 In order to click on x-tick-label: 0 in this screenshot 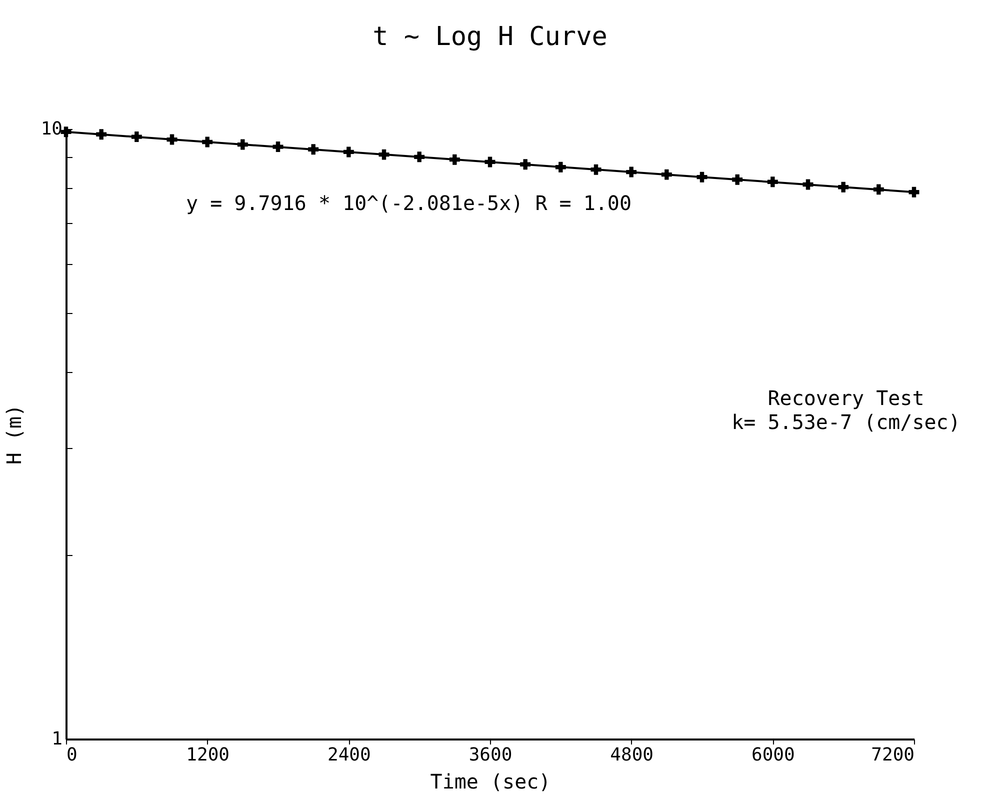, I will do `click(72, 755)`.